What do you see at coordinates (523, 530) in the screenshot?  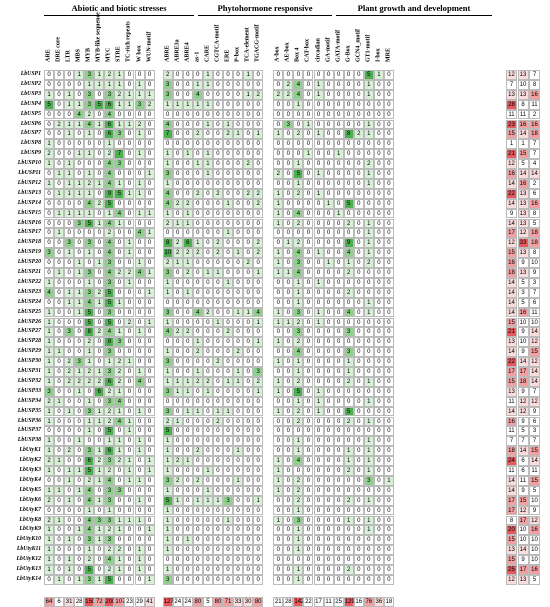 I see `row-sum-cell: 10` at bounding box center [523, 530].